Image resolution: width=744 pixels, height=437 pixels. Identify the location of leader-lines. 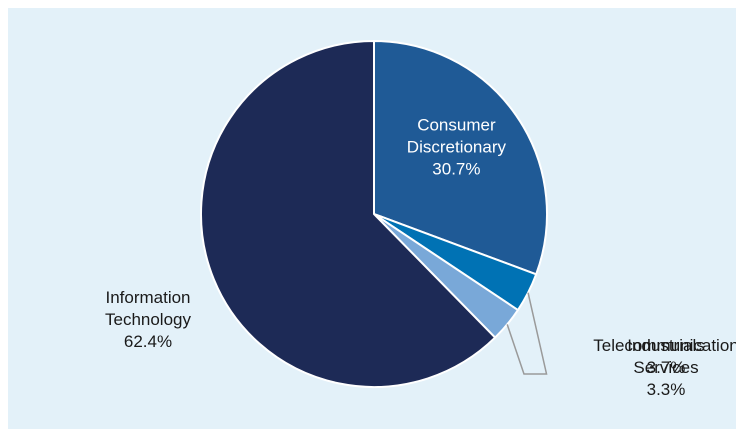
(527, 333).